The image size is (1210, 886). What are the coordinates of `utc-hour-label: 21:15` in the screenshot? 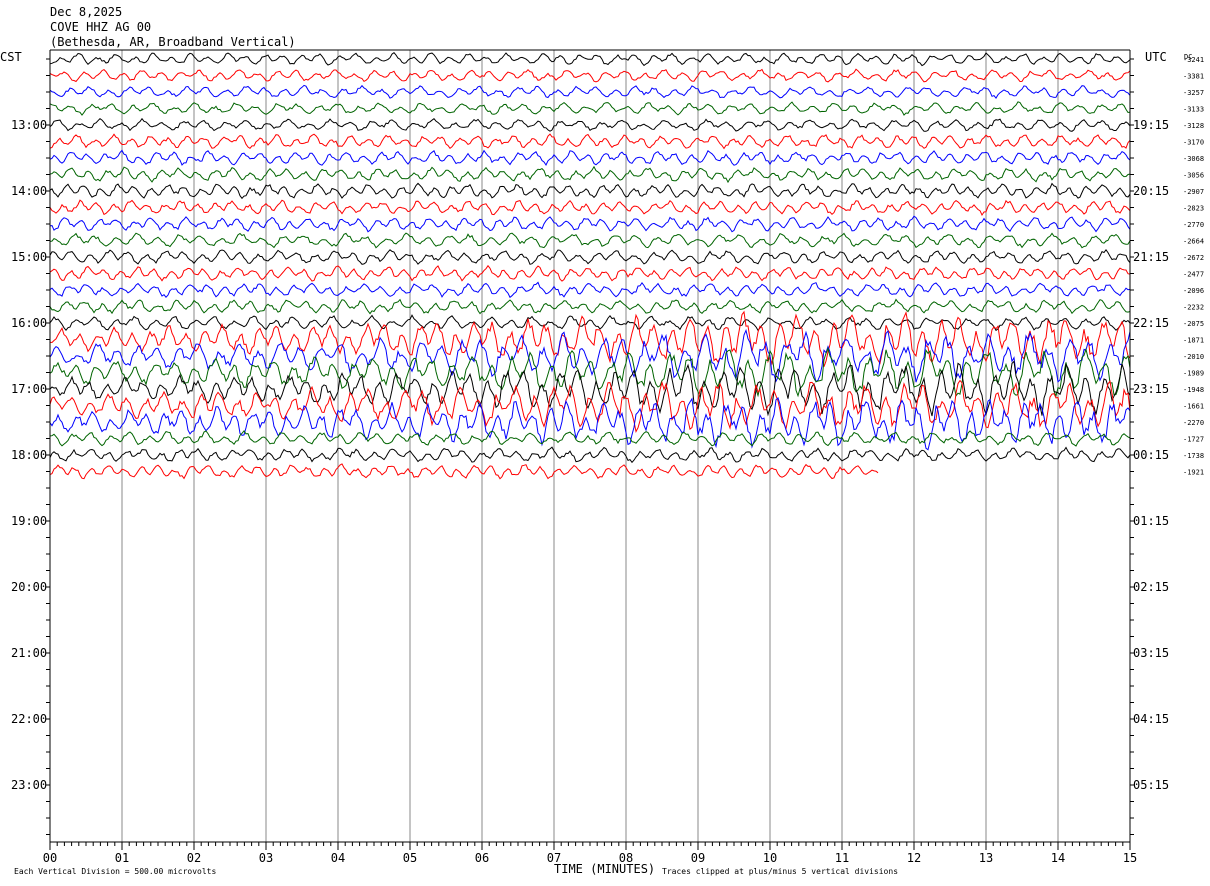 It's located at (1151, 257).